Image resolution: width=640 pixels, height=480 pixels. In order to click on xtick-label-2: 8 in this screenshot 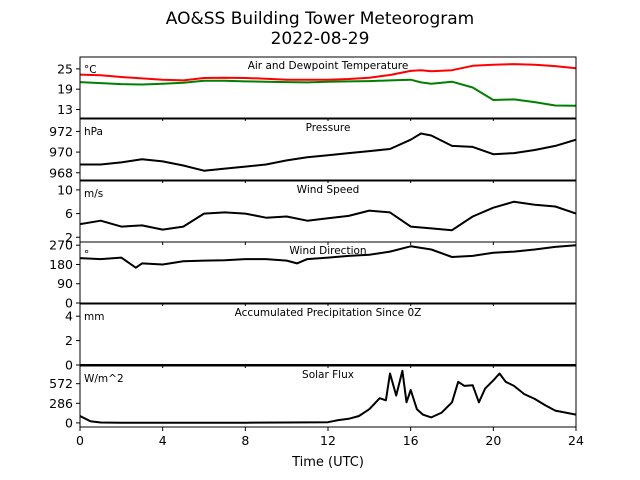, I will do `click(245, 440)`.